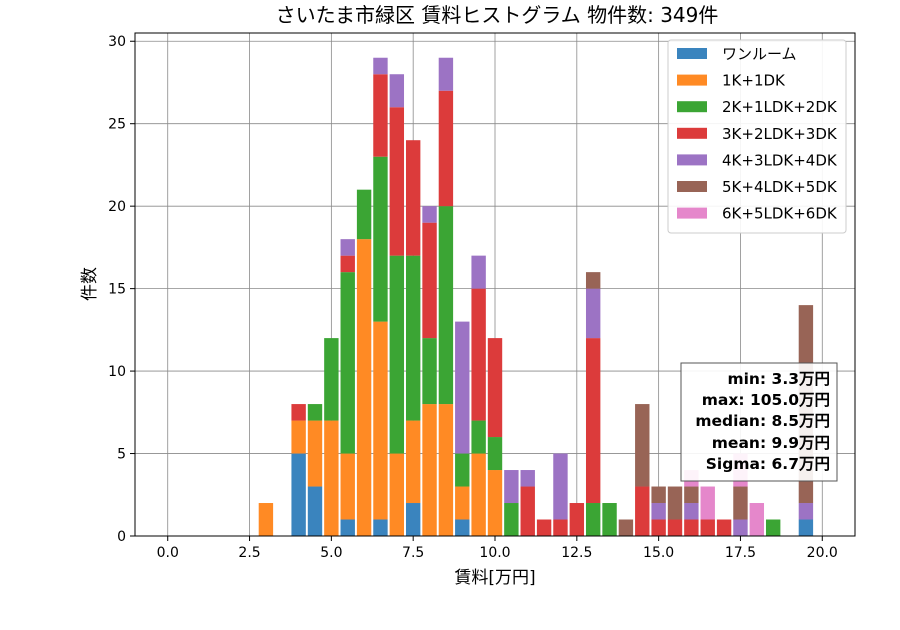 The width and height of the screenshot is (900, 630). What do you see at coordinates (117, 290) in the screenshot?
I see `y-tick-label: 15` at bounding box center [117, 290].